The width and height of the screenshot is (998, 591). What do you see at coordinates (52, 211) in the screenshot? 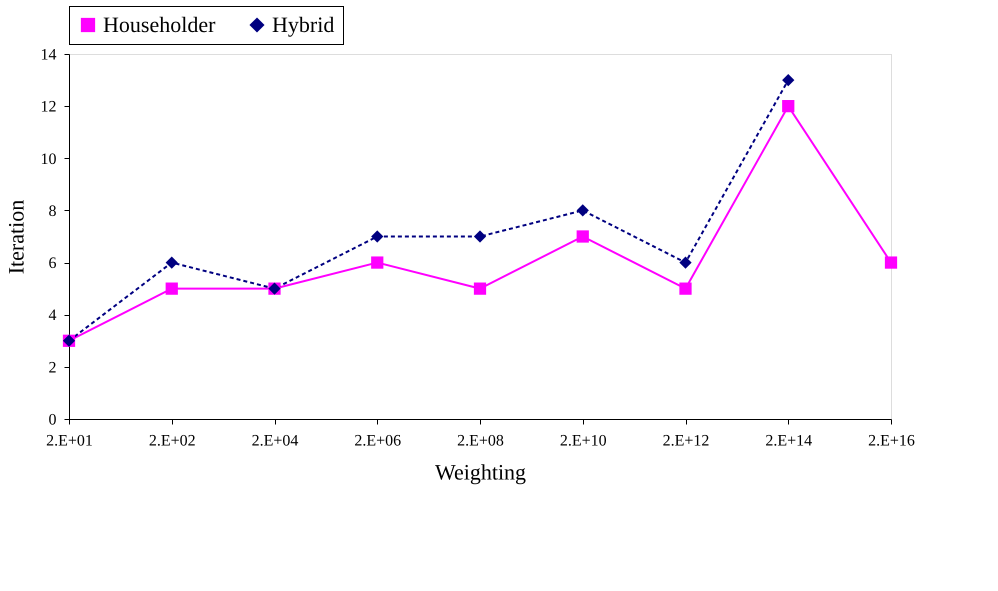
I see `y-tick-label: 8` at bounding box center [52, 211].